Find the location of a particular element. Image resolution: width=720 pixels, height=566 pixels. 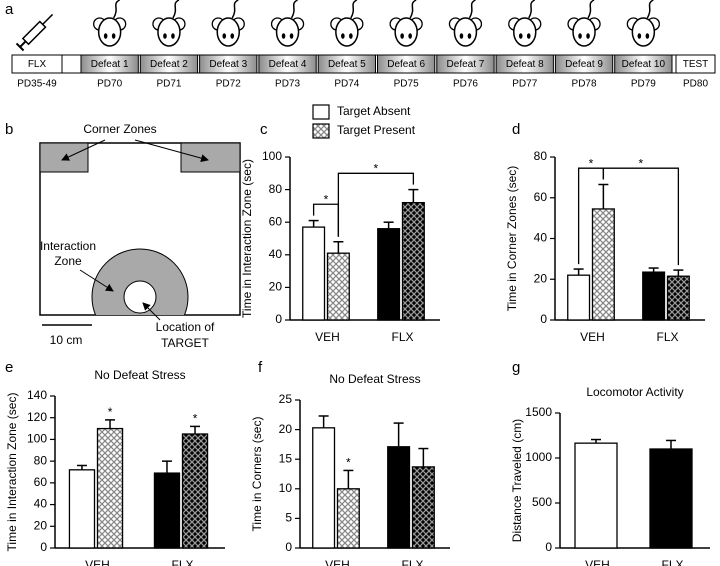

y-tick-label: 140 is located at coordinates (37, 395).